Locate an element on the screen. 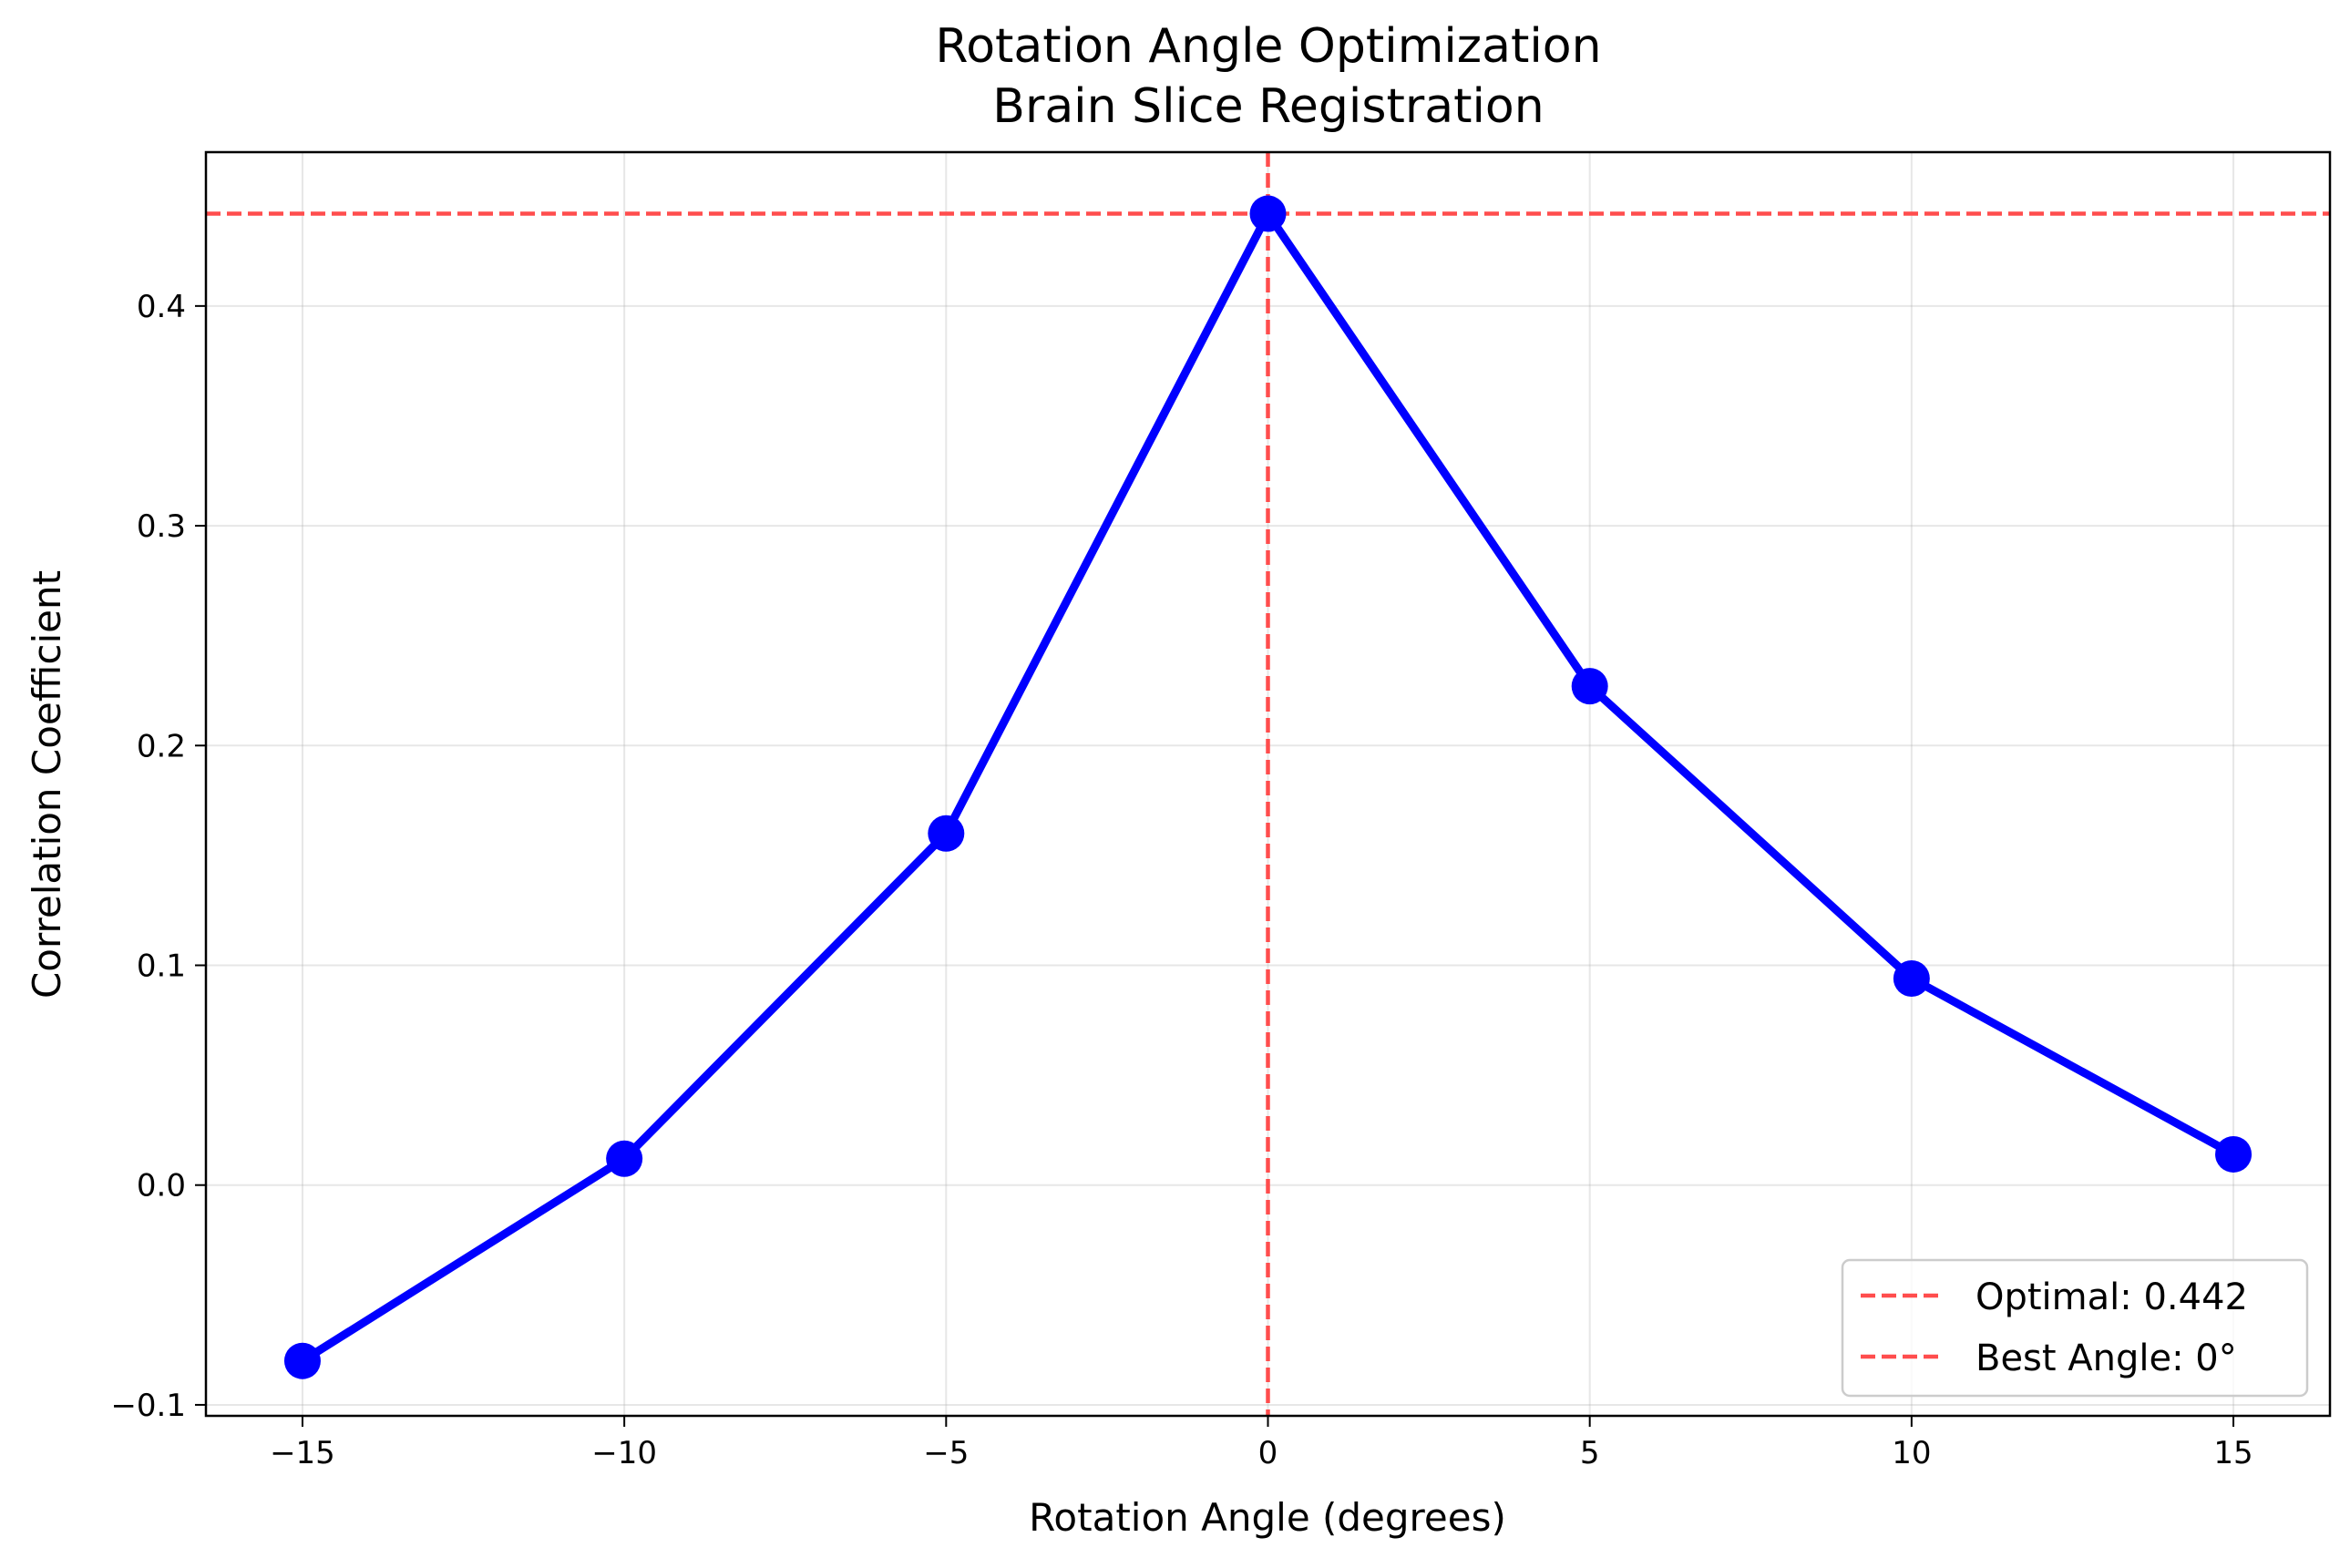  x-tick-label: −10 is located at coordinates (624, 1453).